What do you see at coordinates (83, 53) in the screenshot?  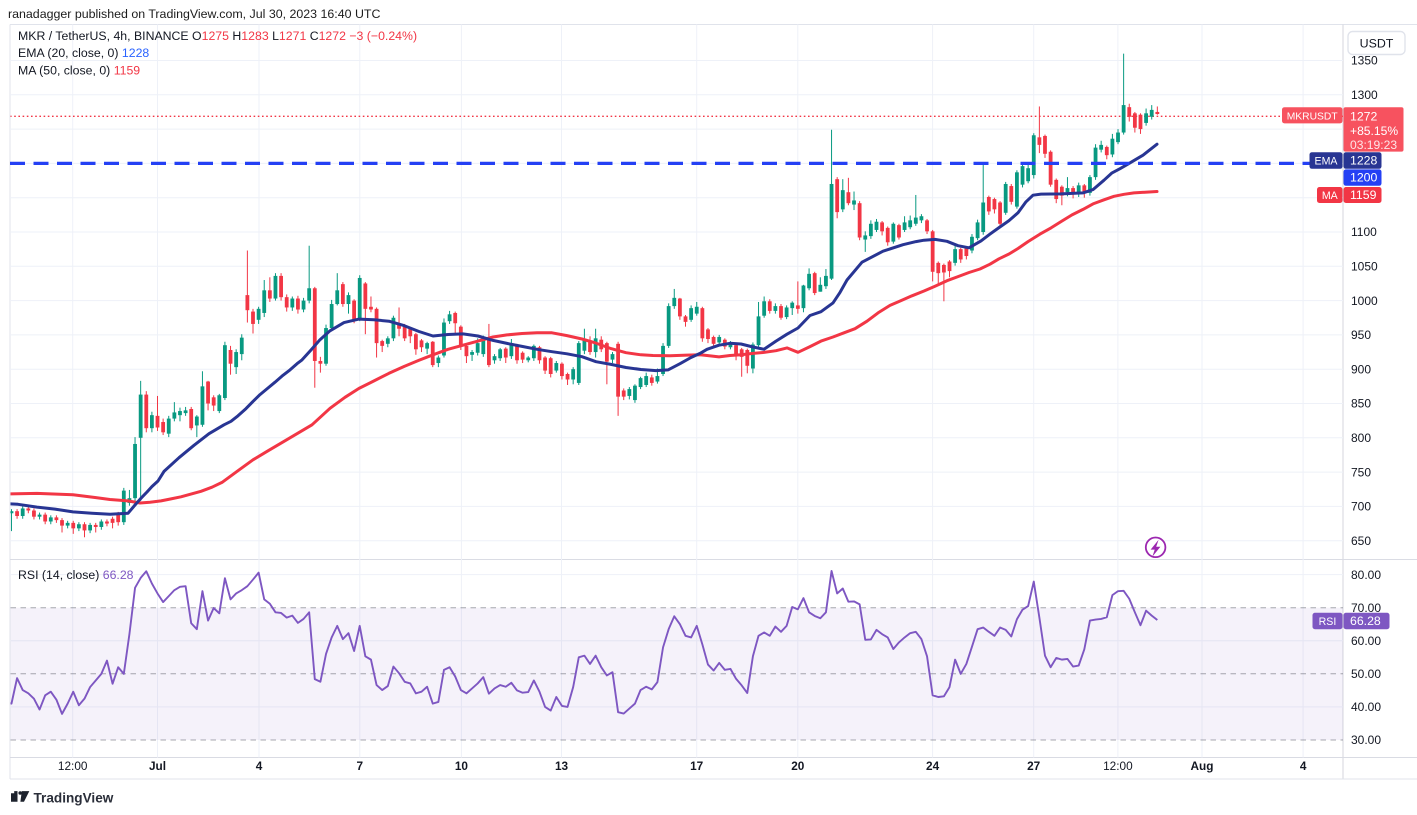 I see `svg-text: EMA (20, close, 0) 1228` at bounding box center [83, 53].